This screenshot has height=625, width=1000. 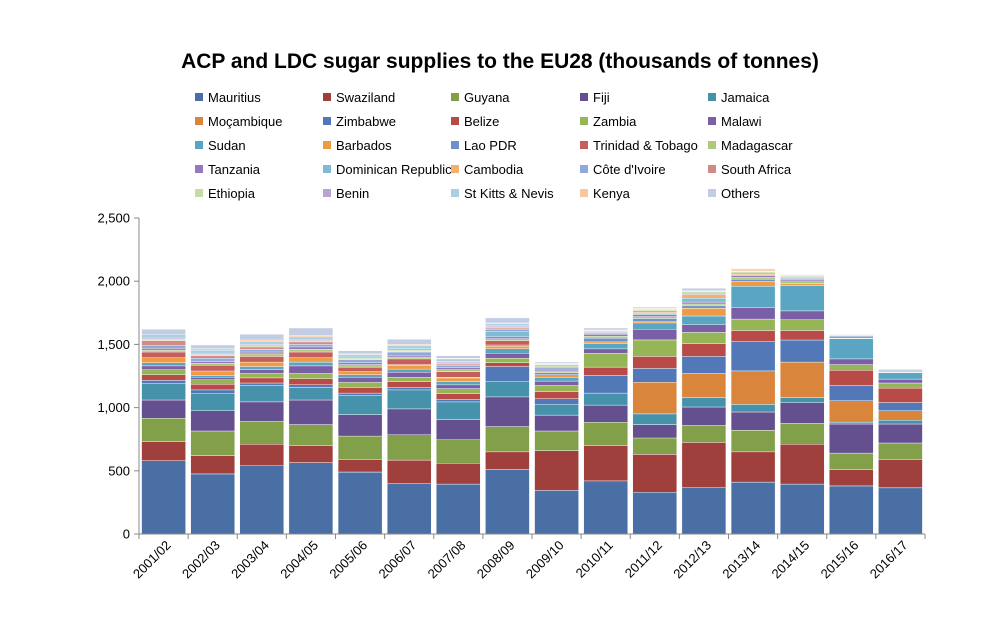 What do you see at coordinates (227, 169) in the screenshot?
I see `legend-item-tanzania: Tanzania` at bounding box center [227, 169].